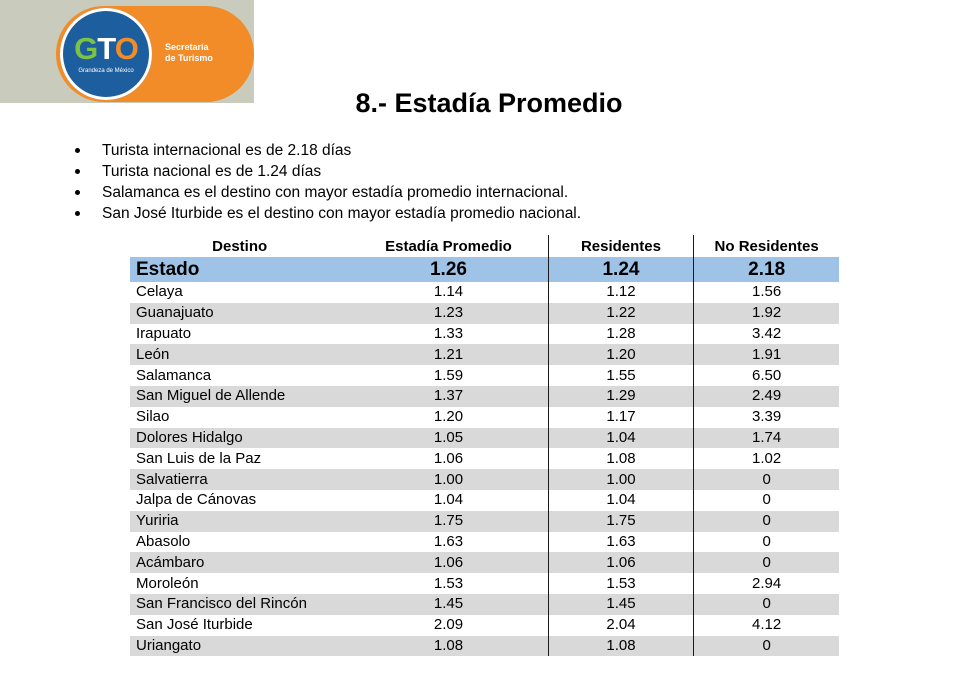  What do you see at coordinates (240, 269) in the screenshot?
I see `cell-destino: Estado` at bounding box center [240, 269].